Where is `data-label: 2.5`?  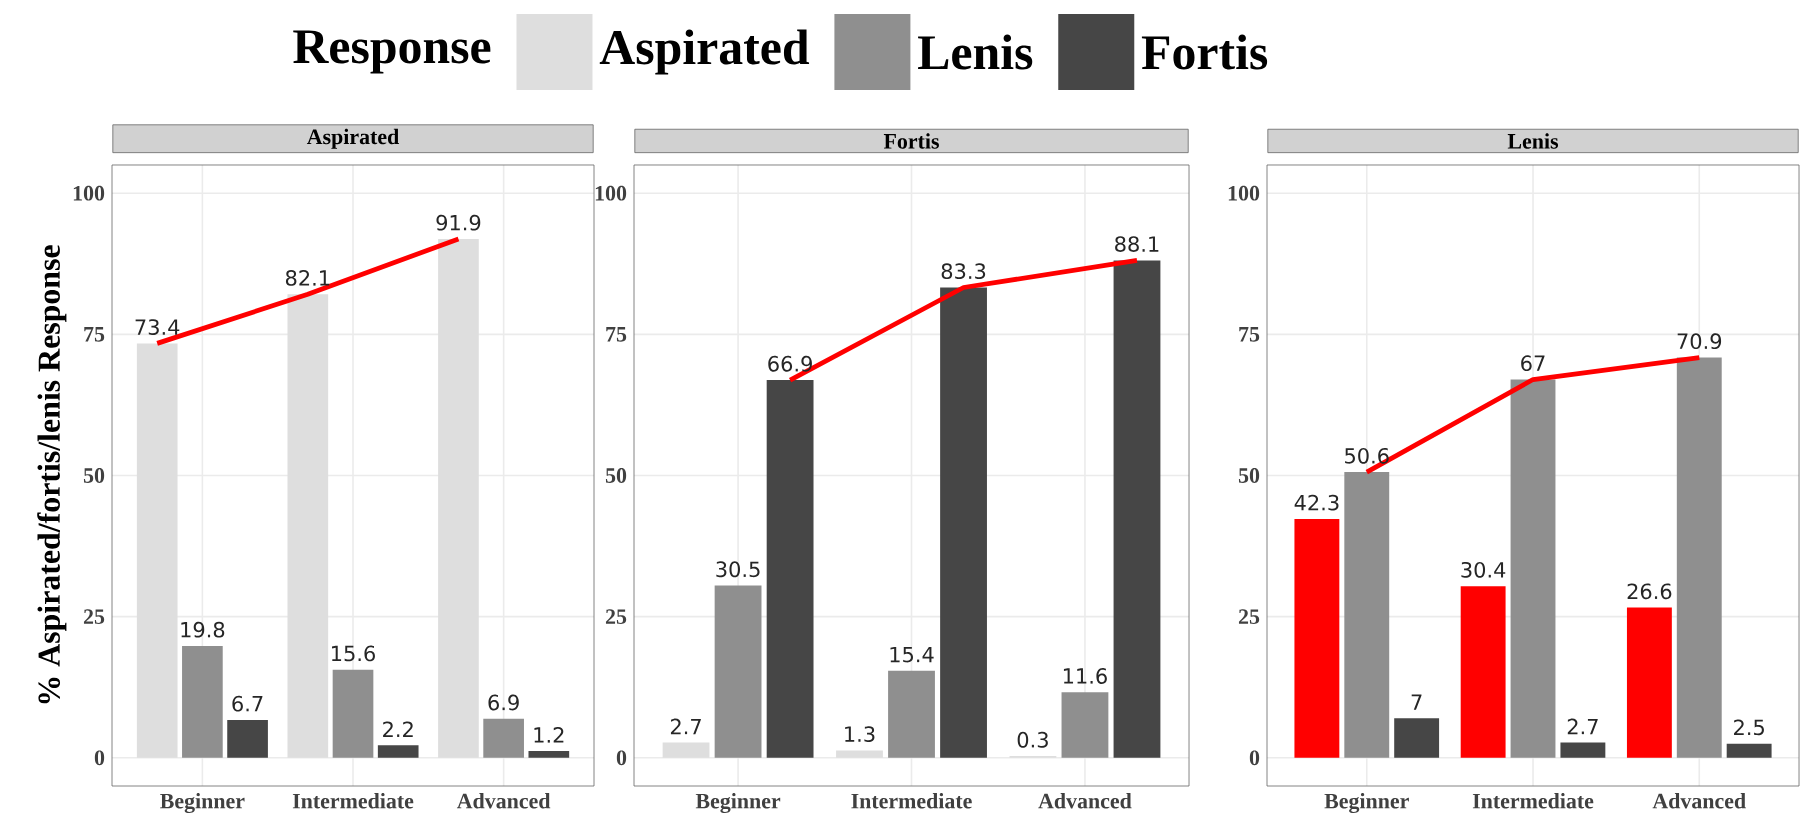
data-label: 2.5 is located at coordinates (1749, 727).